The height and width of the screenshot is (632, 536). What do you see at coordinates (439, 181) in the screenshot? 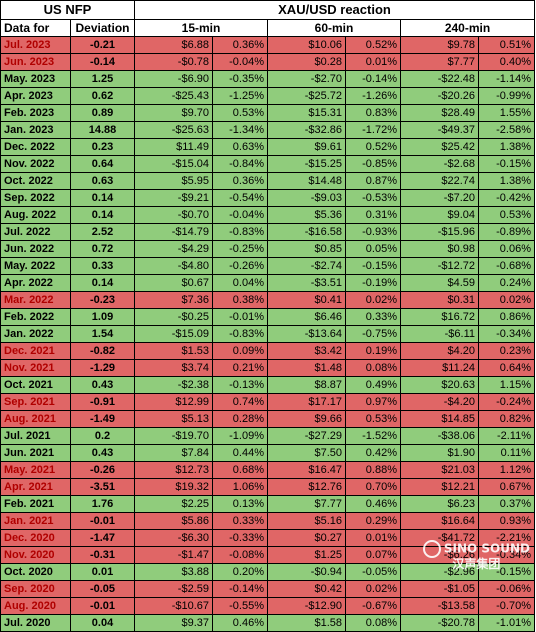
I see `usd-240min-cell: $22.74` at bounding box center [439, 181].